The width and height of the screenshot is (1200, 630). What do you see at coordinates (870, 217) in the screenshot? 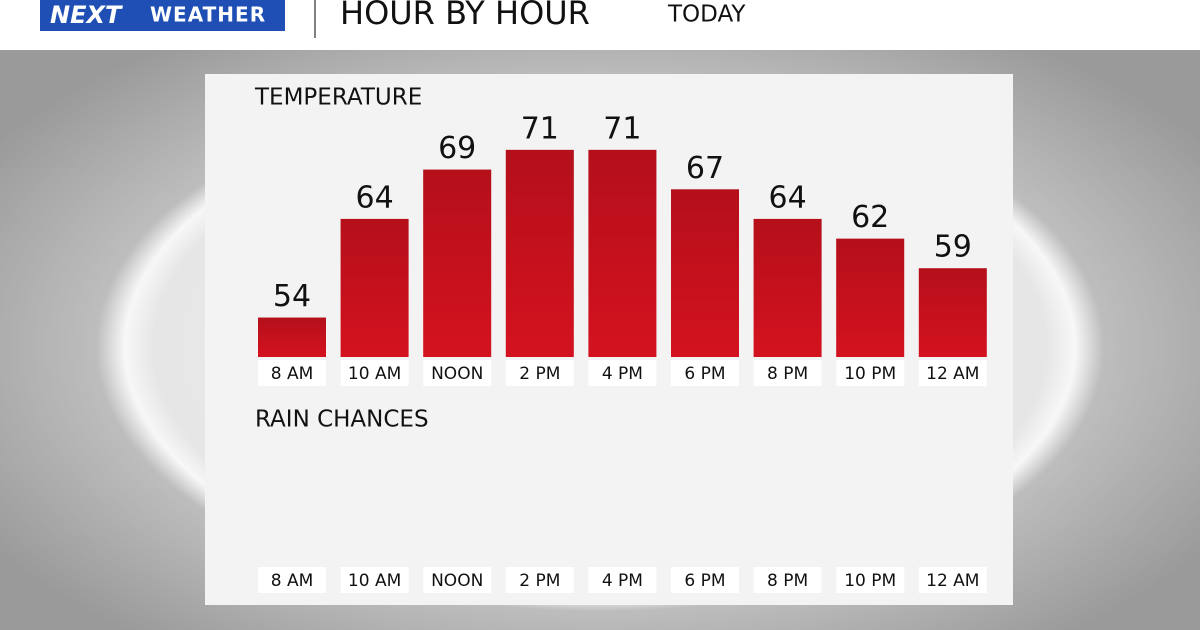
I see `value-label: 62` at bounding box center [870, 217].